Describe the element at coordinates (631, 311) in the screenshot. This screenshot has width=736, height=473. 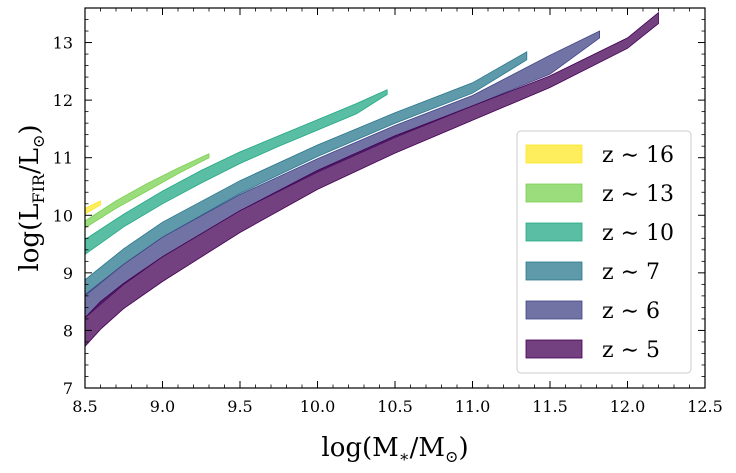
I see `legend-label-z6: z ∼ 6` at that location.